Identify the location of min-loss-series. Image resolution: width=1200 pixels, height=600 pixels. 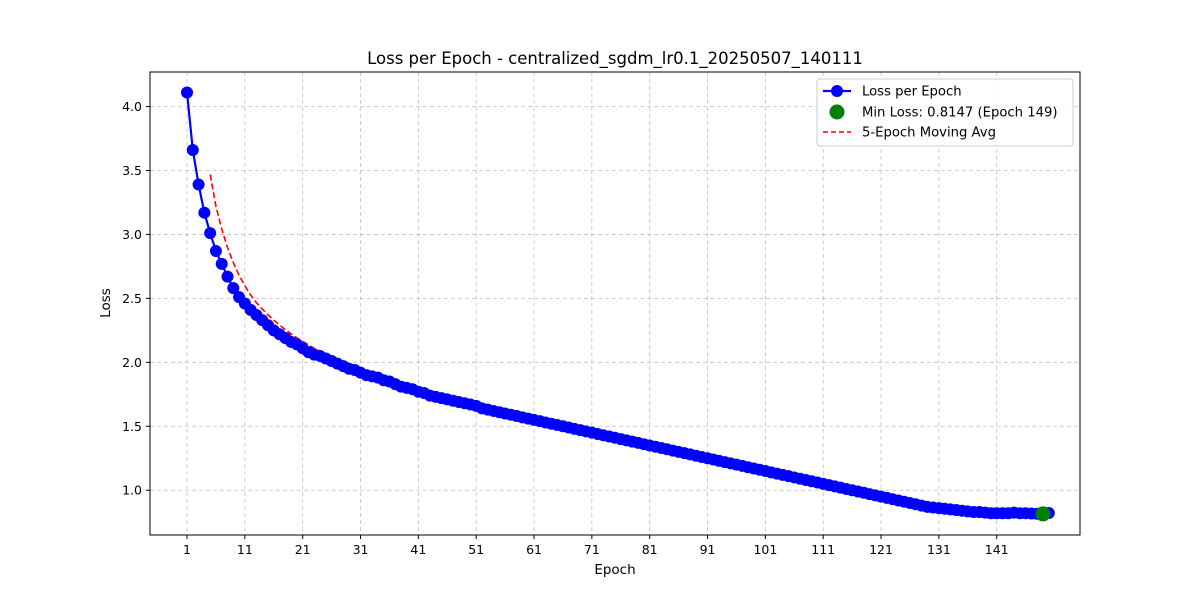
(1043, 514).